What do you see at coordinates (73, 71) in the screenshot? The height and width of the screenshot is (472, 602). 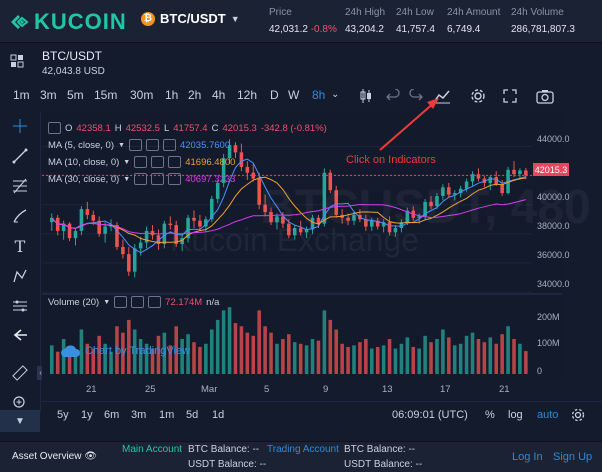 I see `chart-pair-price: 42,043.8 USD` at bounding box center [73, 71].